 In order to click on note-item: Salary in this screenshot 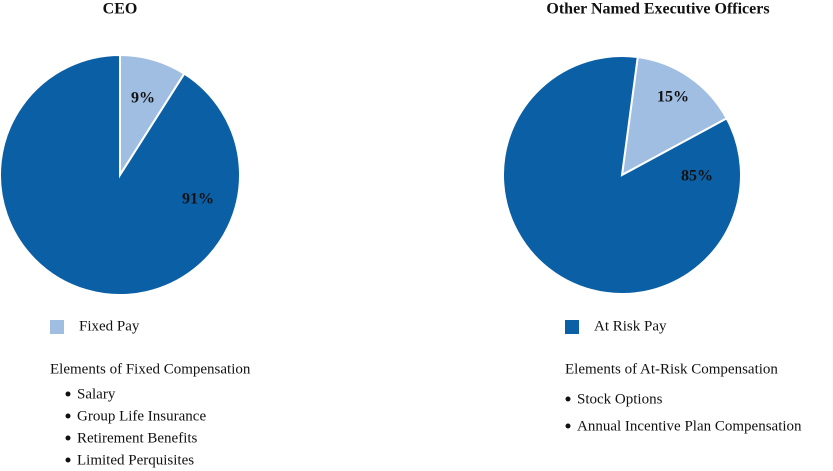, I will do `click(96, 394)`.